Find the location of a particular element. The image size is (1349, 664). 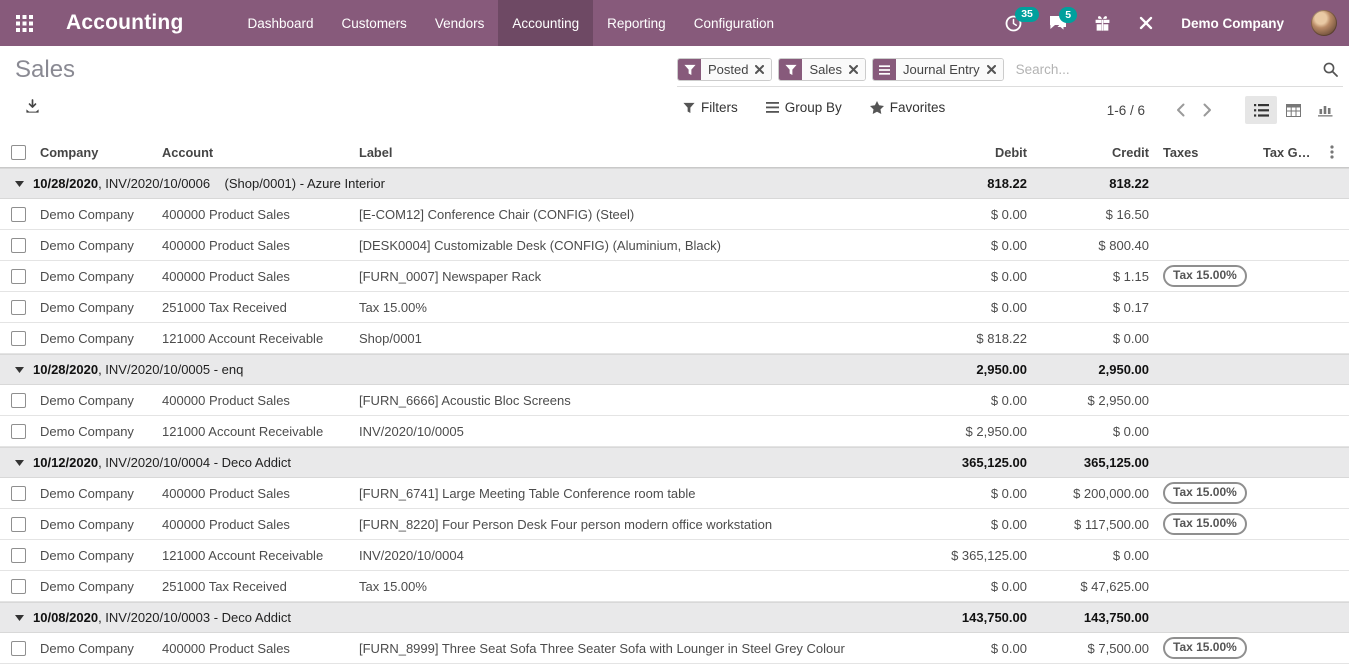

pager-next-button is located at coordinates (1207, 110).